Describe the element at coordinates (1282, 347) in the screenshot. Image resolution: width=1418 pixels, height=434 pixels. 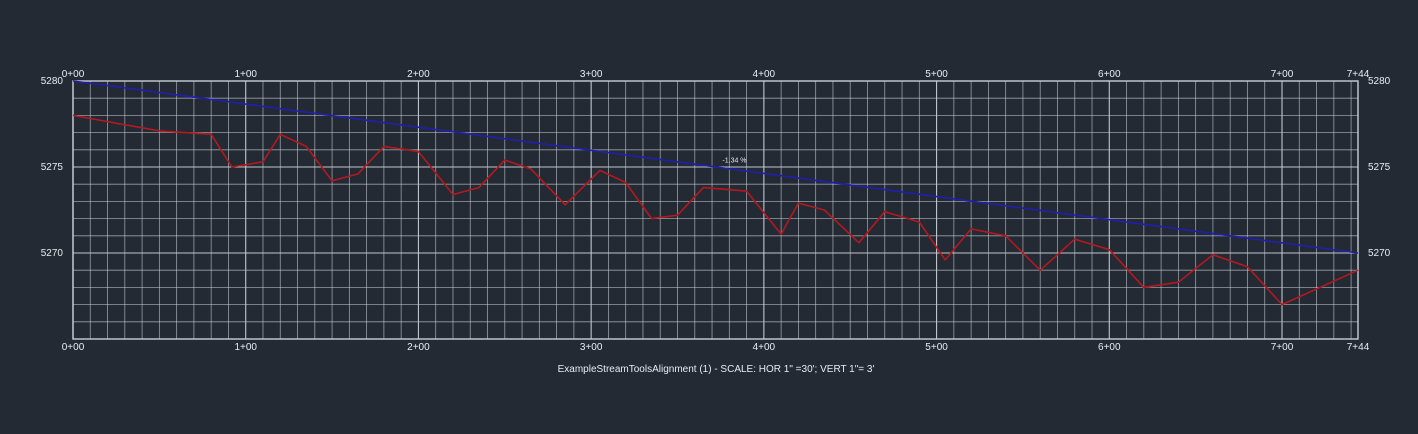
I see `x-tick-label-bottom: 7+00` at that location.